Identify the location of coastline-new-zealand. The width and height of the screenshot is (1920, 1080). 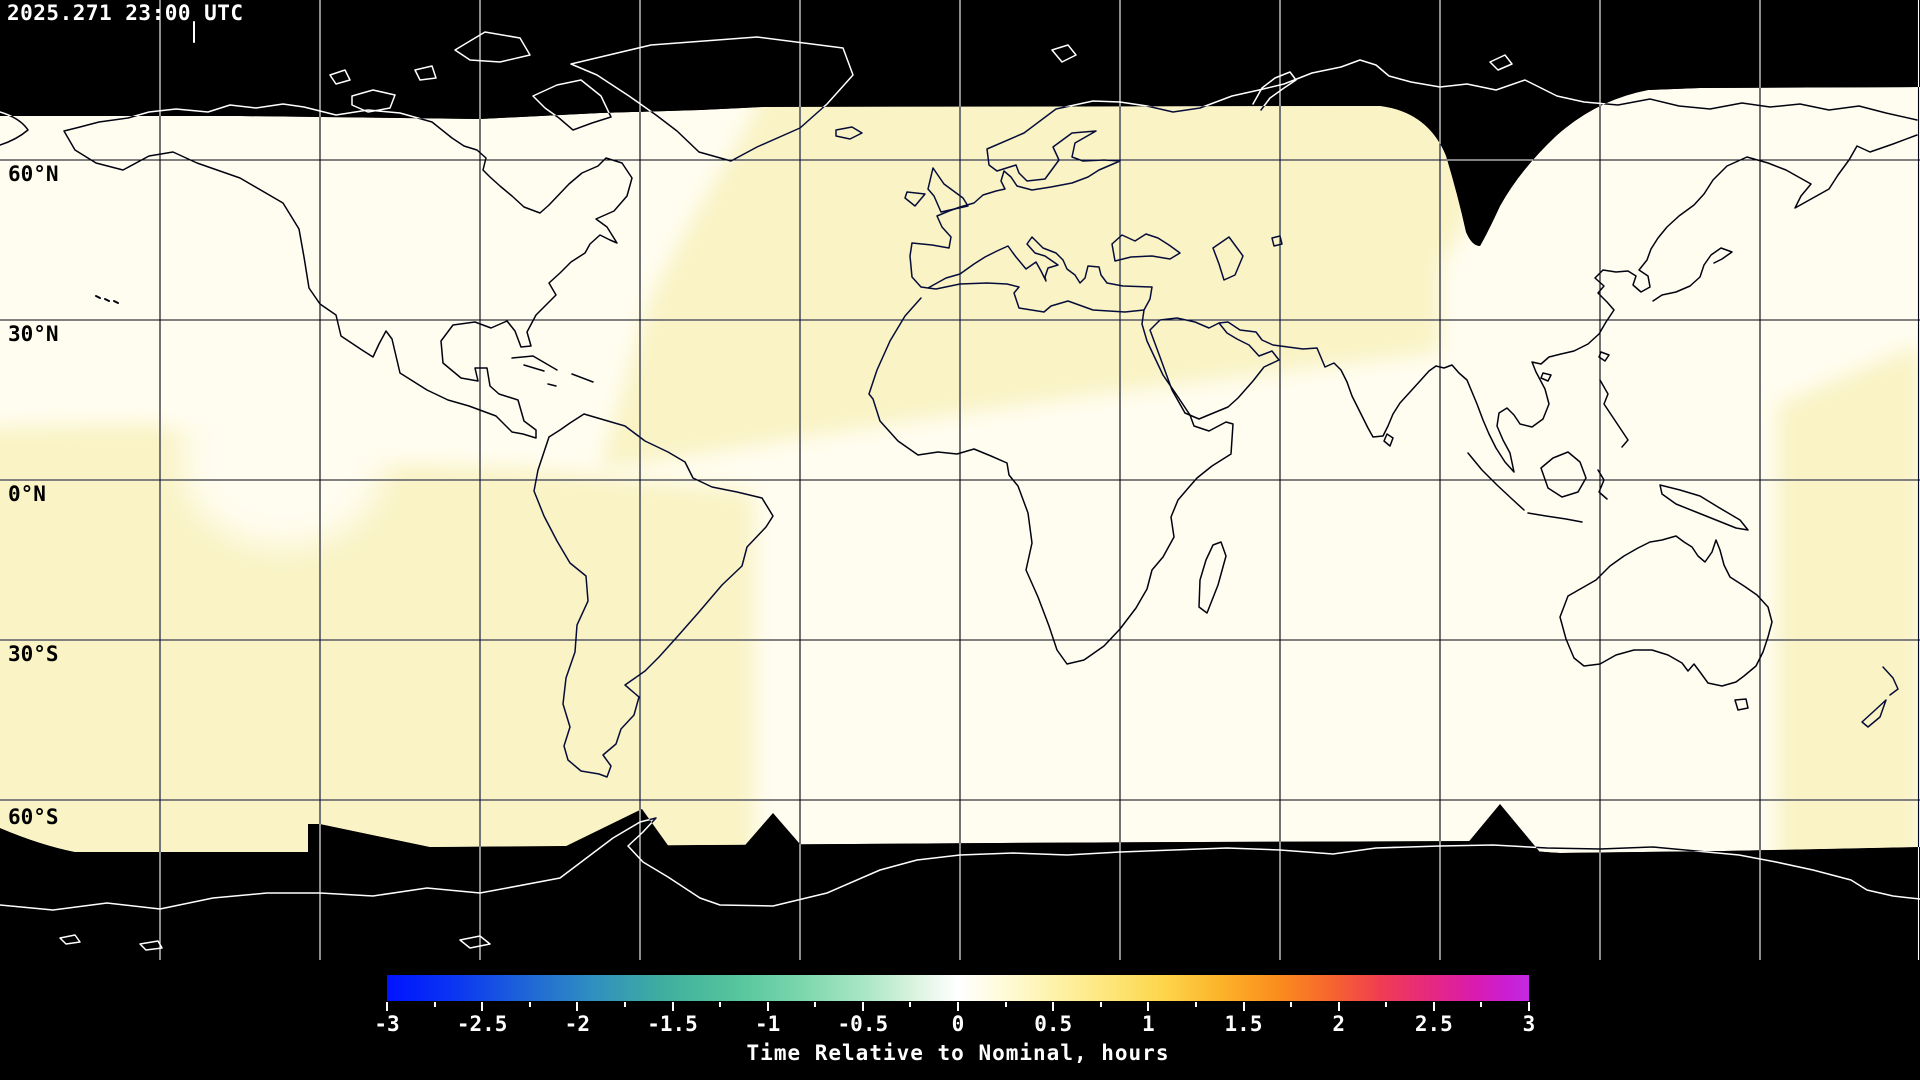
(1880, 697).